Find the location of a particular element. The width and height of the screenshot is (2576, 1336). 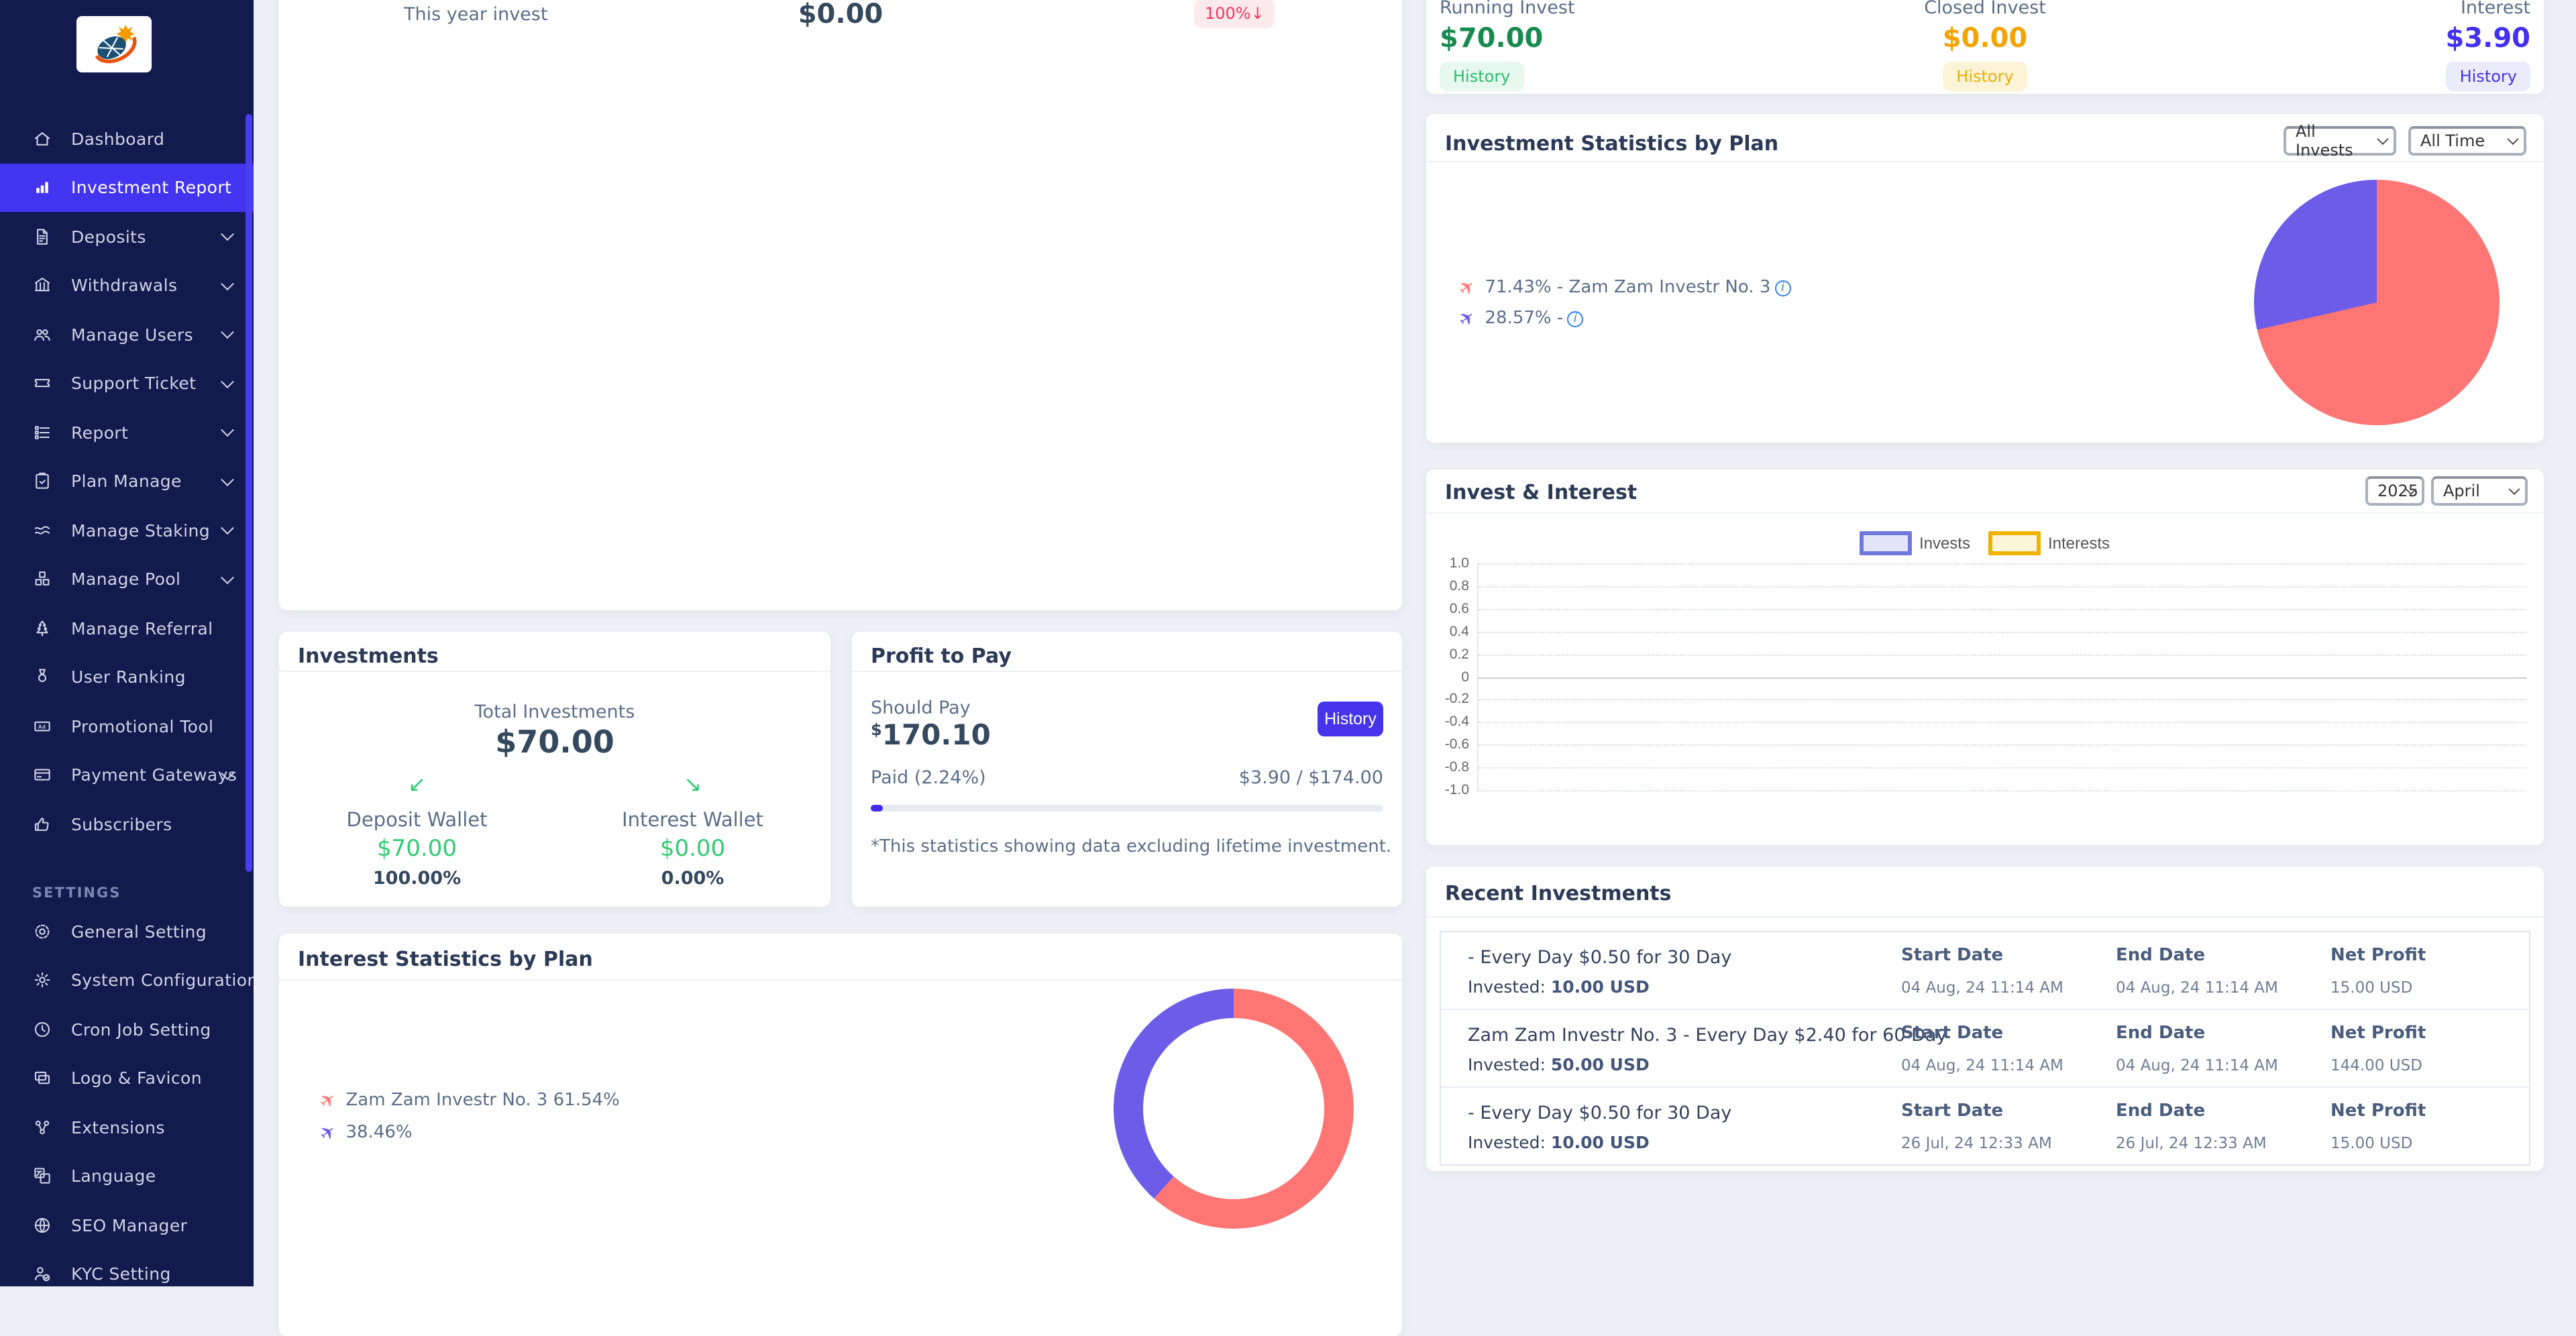

sidebar-item-seo-manager: SEO Manager is located at coordinates (127, 1225).